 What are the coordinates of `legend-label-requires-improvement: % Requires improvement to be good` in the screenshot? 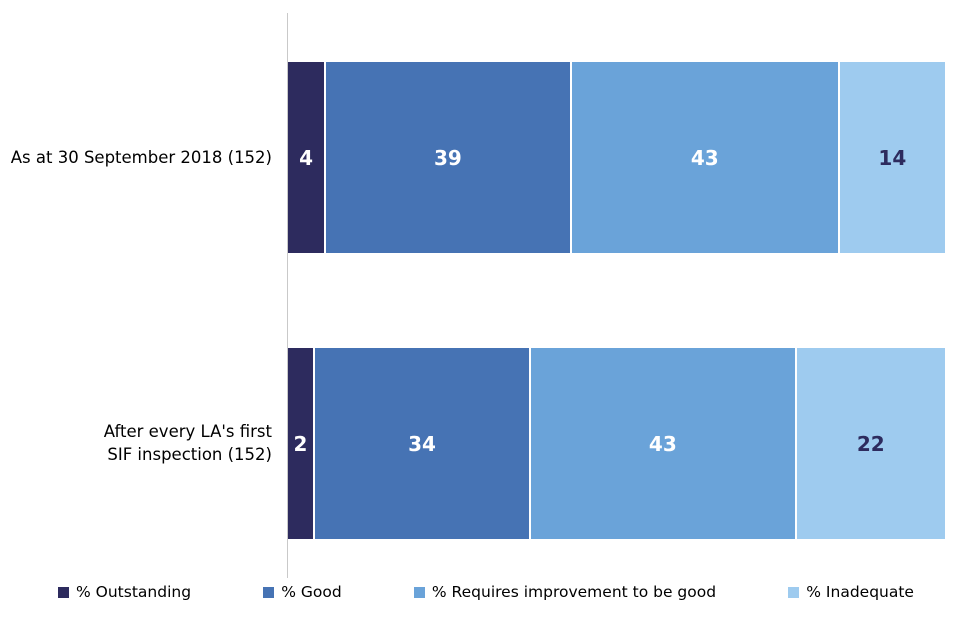 It's located at (574, 592).